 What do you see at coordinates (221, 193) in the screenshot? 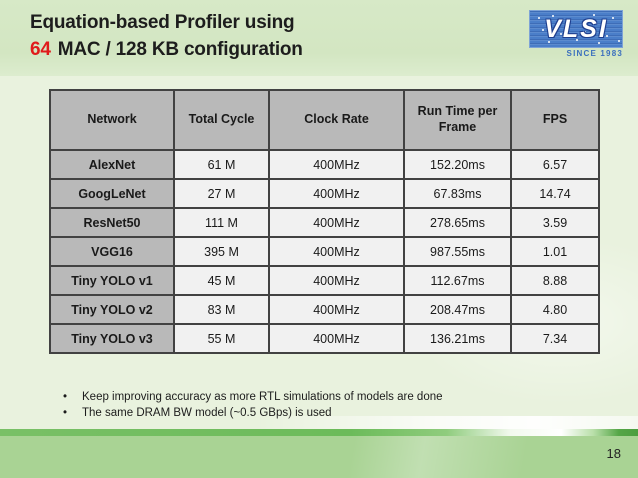
I see `cell-total-cycle: 27 M` at bounding box center [221, 193].